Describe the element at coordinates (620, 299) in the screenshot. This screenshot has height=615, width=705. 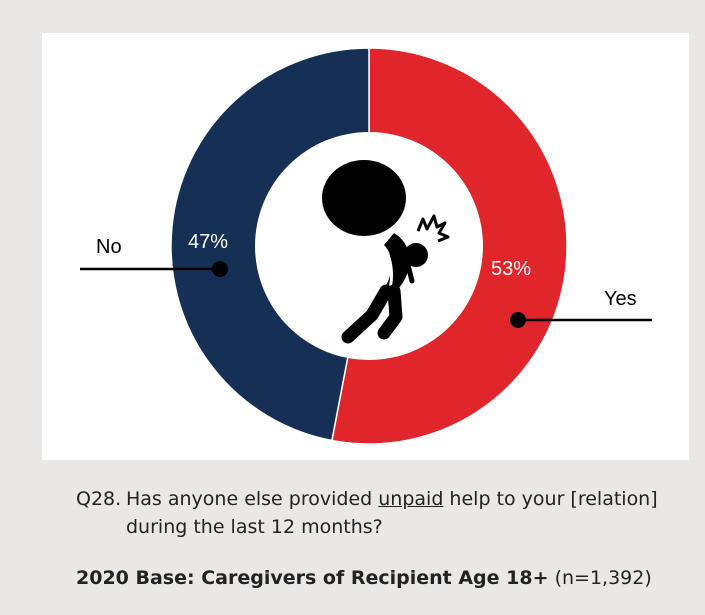
I see `yes-category-label: Yes` at that location.